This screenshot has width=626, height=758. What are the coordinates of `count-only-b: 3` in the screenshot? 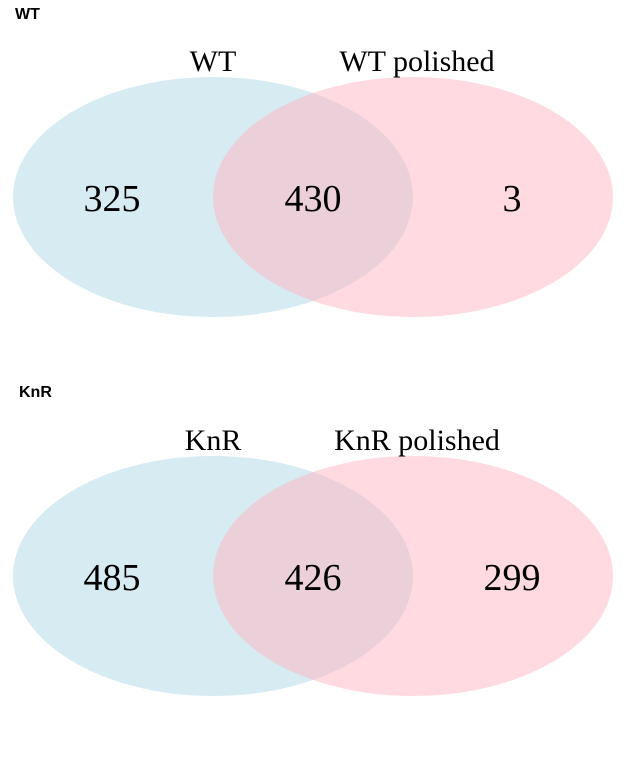 It's located at (512, 199).